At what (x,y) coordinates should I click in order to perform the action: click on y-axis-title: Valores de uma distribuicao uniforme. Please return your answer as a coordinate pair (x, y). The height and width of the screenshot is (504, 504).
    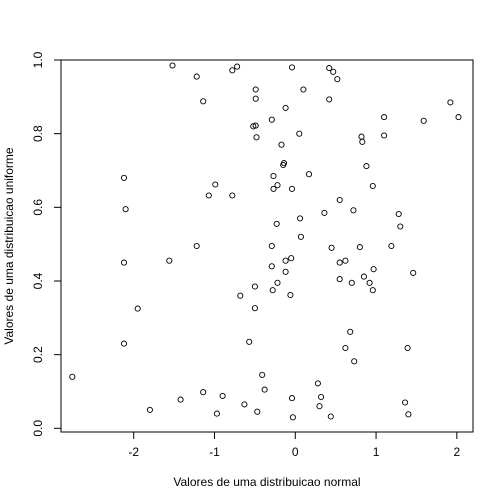
    Looking at the image, I should click on (9, 246).